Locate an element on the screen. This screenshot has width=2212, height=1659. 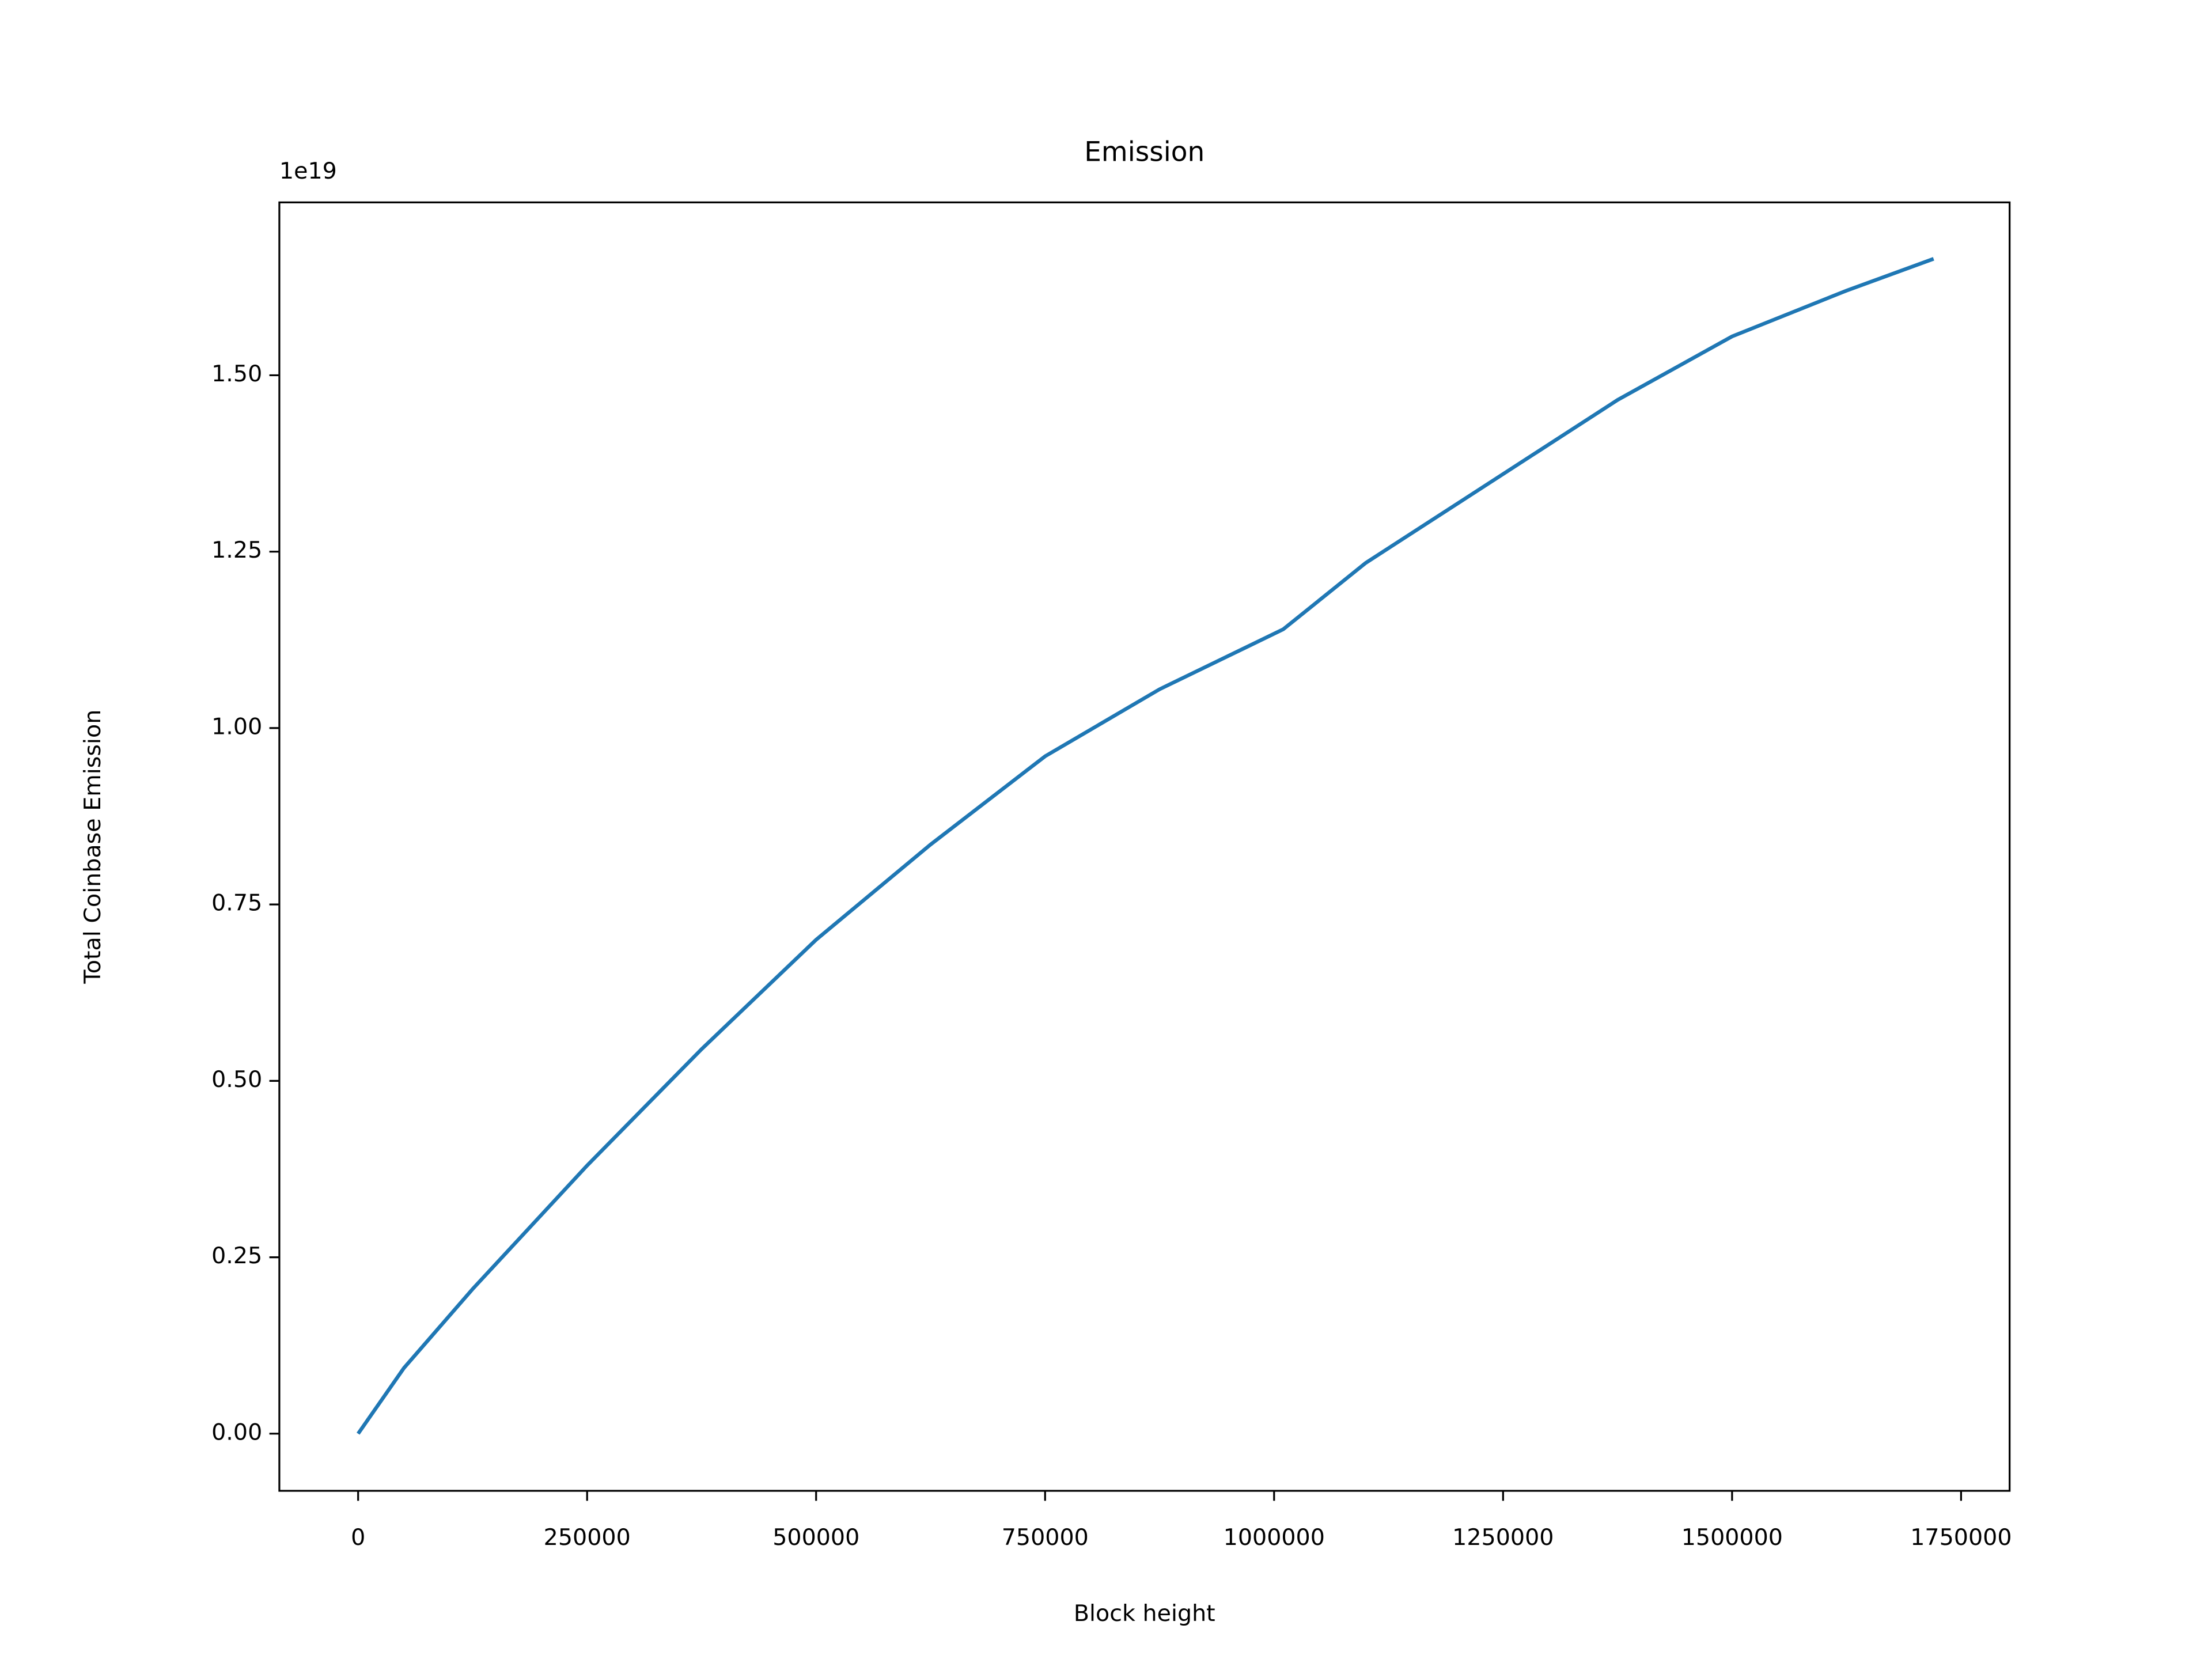
y-axis-label: Total Coinbase Emission is located at coordinates (92, 847).